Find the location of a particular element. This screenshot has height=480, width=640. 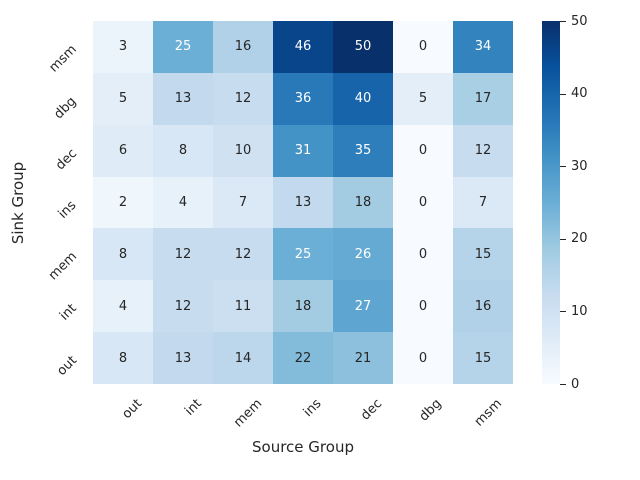

y-axis-label: Sink Group is located at coordinates (18, 203).